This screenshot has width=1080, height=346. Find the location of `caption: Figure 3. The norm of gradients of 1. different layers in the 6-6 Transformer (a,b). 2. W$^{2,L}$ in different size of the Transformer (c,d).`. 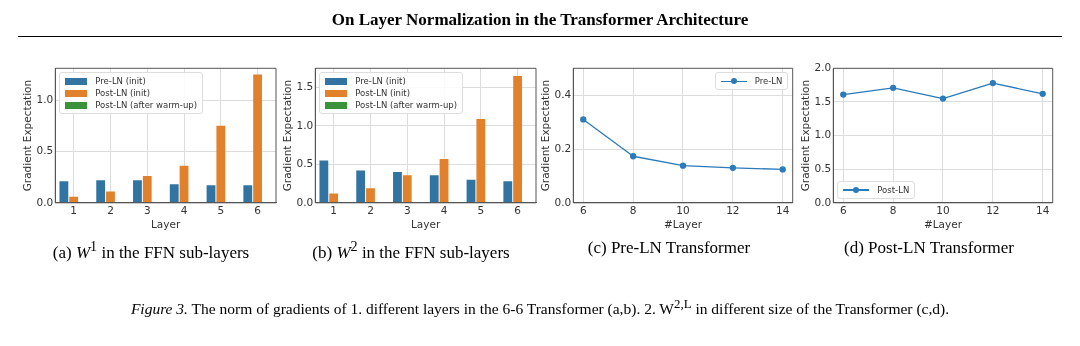

caption: Figure 3. The norm of gradients of 1. different layers in the 6-6 Transformer (a,b). 2. W$^{2,L}$ in different size of the Transformer (c,d). is located at coordinates (540, 307).